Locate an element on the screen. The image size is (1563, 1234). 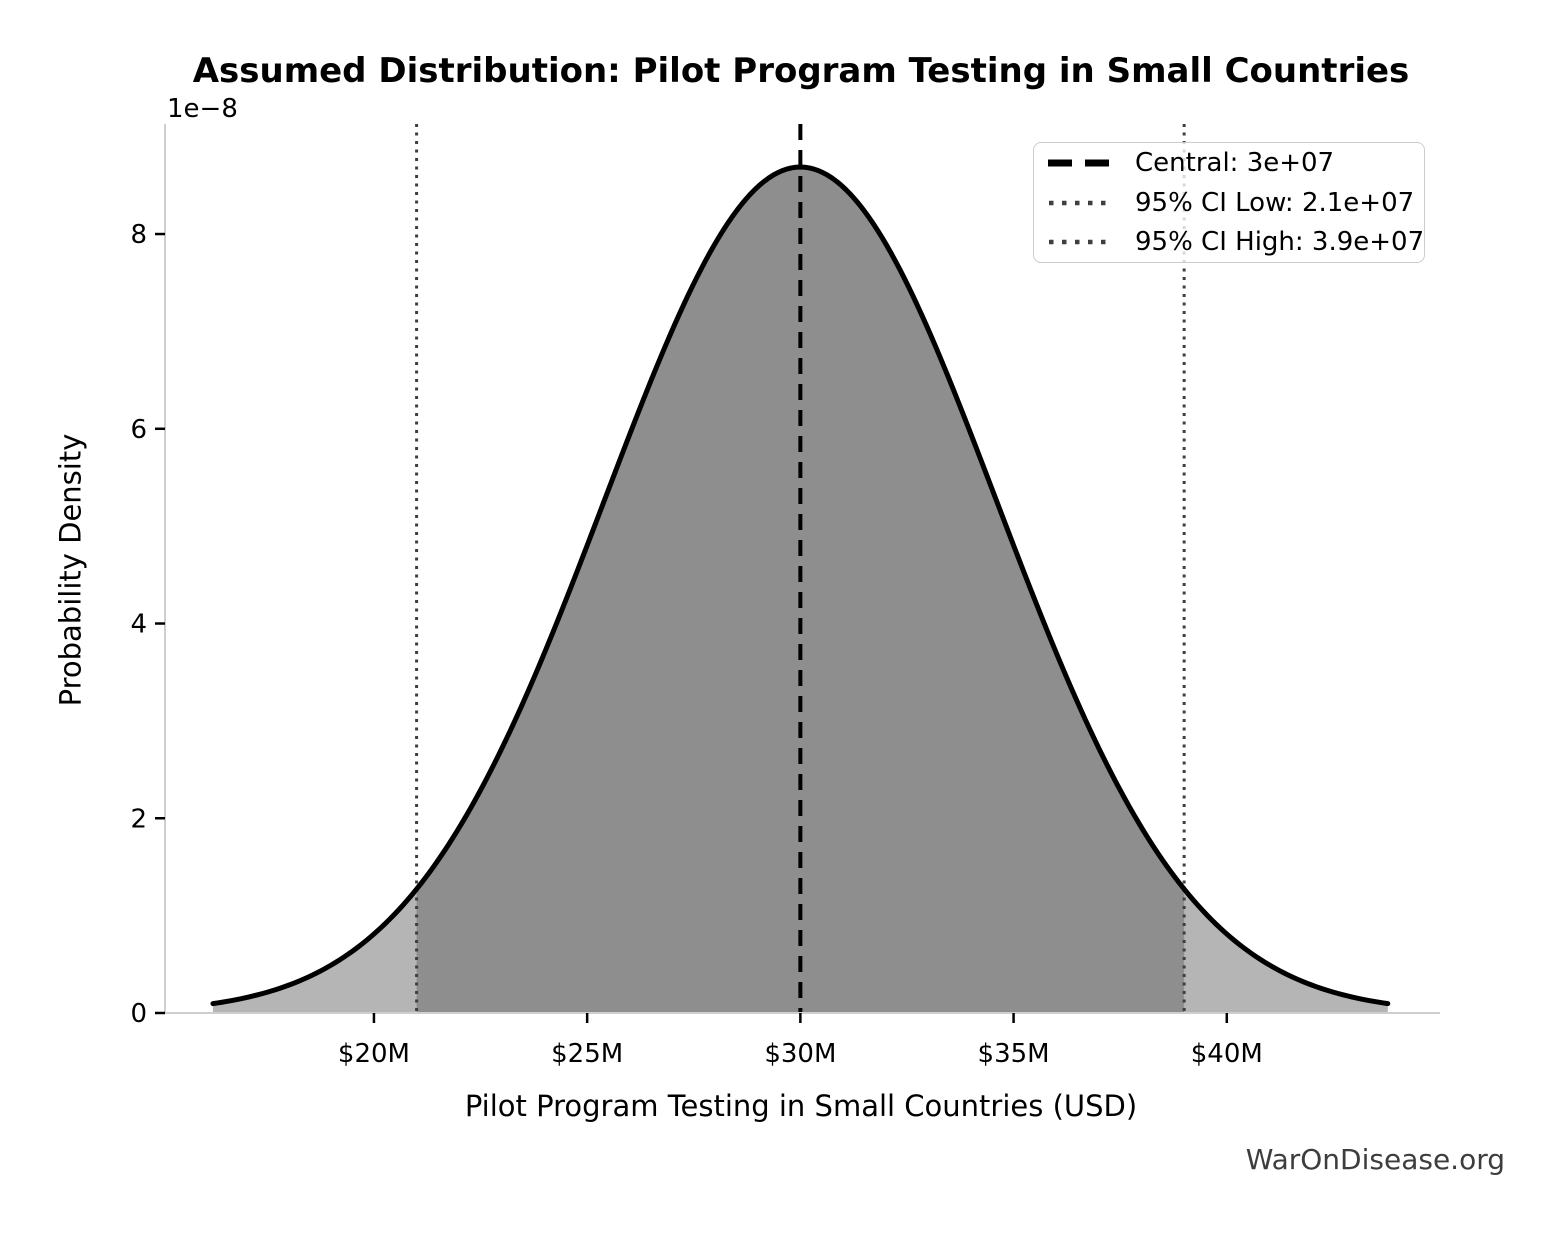
dashed-line-icon is located at coordinates (1079, 163).